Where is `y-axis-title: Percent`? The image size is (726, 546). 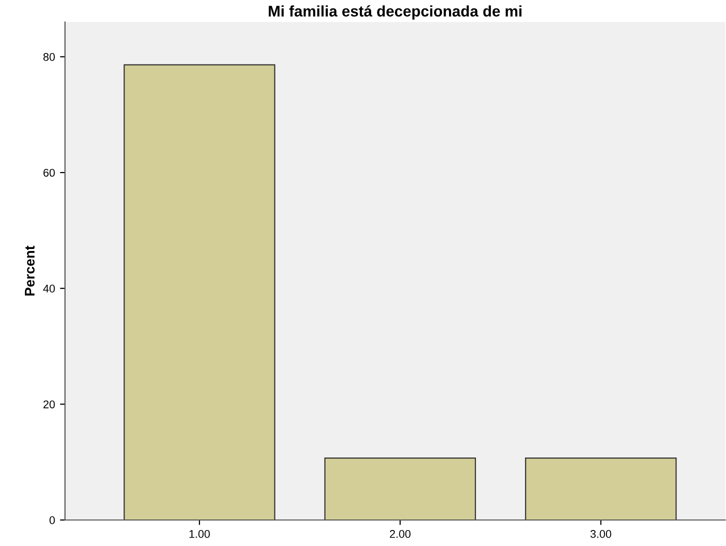
y-axis-title: Percent is located at coordinates (29, 271).